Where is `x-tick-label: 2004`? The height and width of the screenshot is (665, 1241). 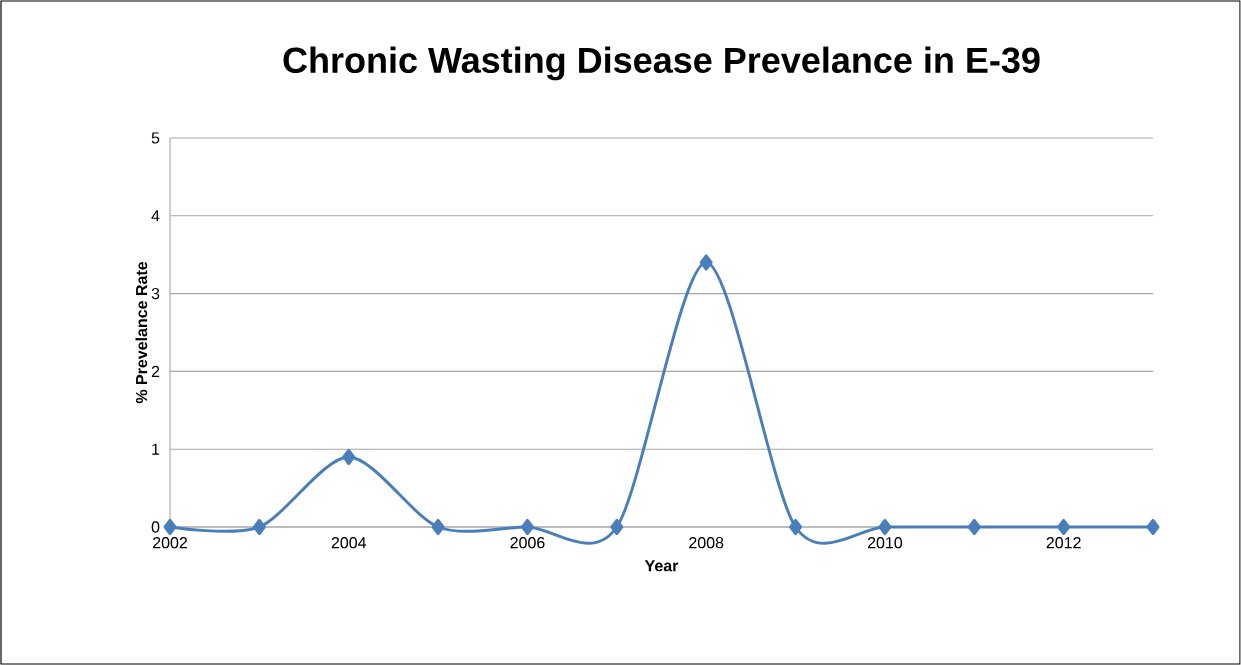
x-tick-label: 2004 is located at coordinates (349, 543).